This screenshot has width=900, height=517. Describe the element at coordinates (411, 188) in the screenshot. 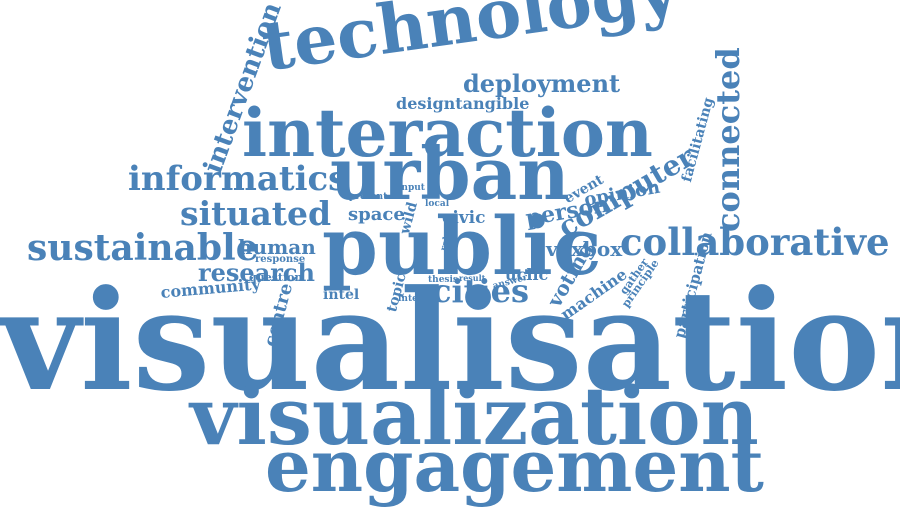

I see `word-input: input` at that location.